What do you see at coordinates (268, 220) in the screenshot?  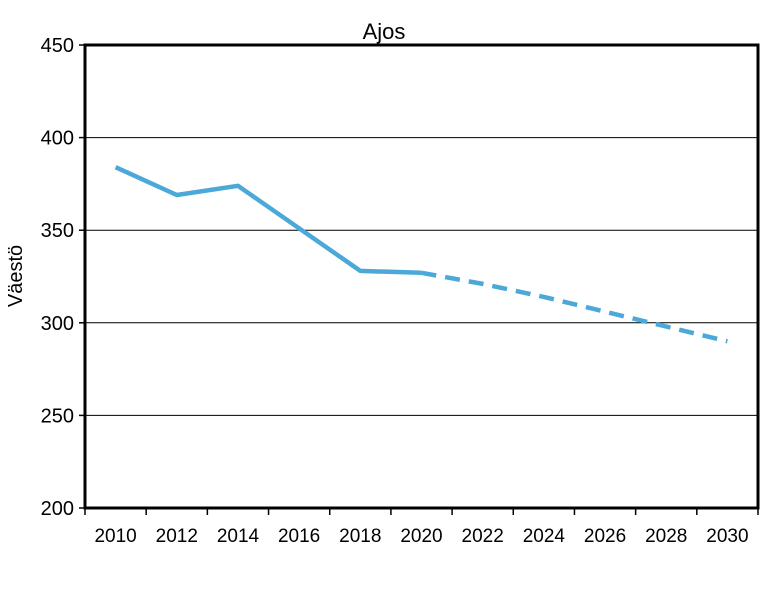 I see `actual-line` at bounding box center [268, 220].